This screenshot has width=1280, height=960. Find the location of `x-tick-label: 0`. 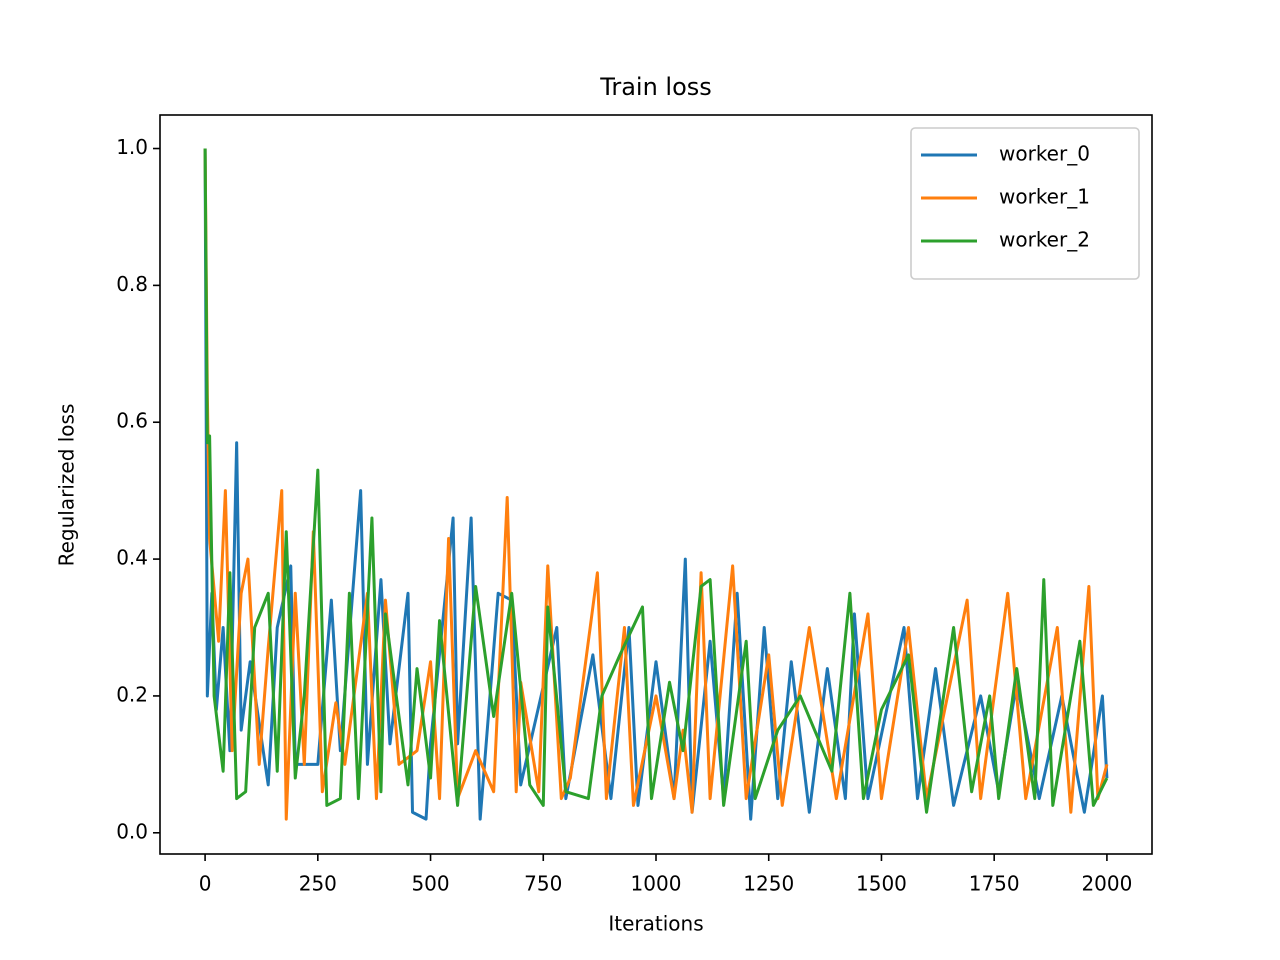

x-tick-label: 0 is located at coordinates (205, 884).